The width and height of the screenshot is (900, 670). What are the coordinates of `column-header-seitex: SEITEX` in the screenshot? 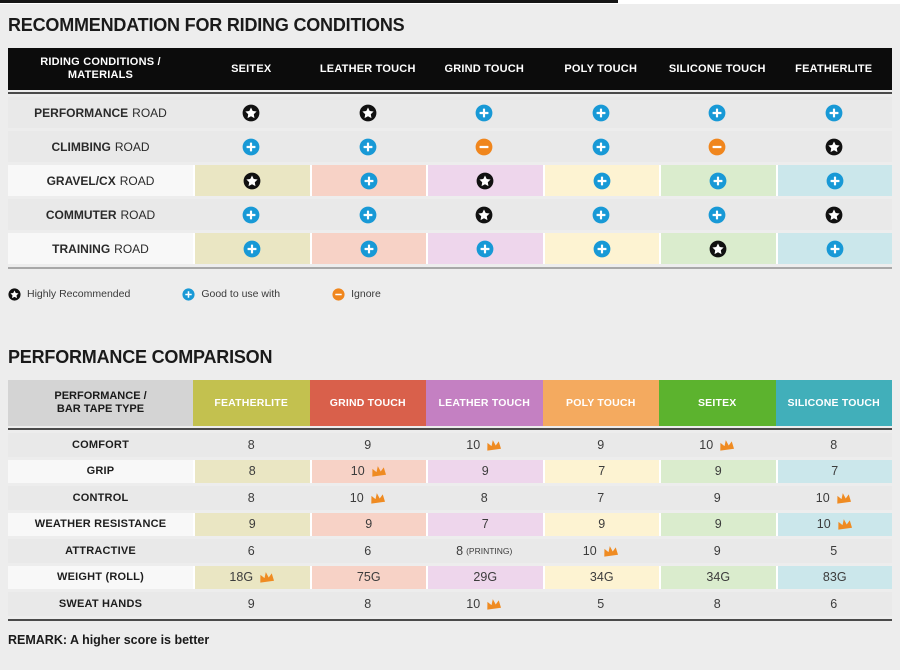 It's located at (251, 69).